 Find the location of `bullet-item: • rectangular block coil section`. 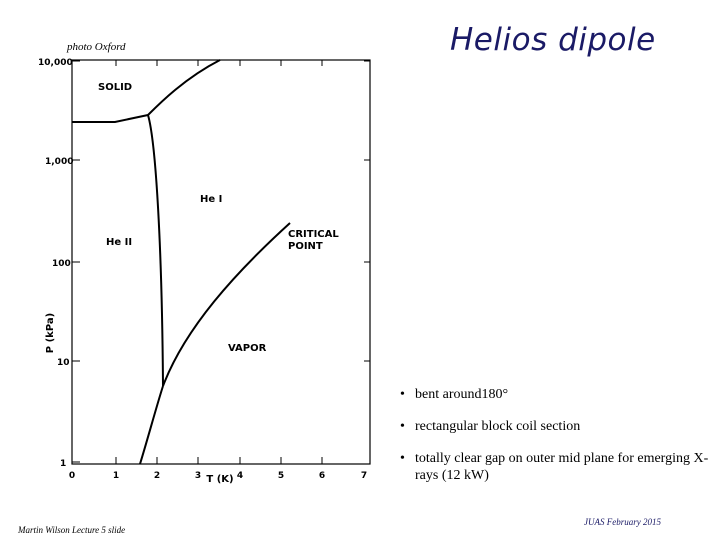

bullet-item: • rectangular block coil section is located at coordinates (555, 426).